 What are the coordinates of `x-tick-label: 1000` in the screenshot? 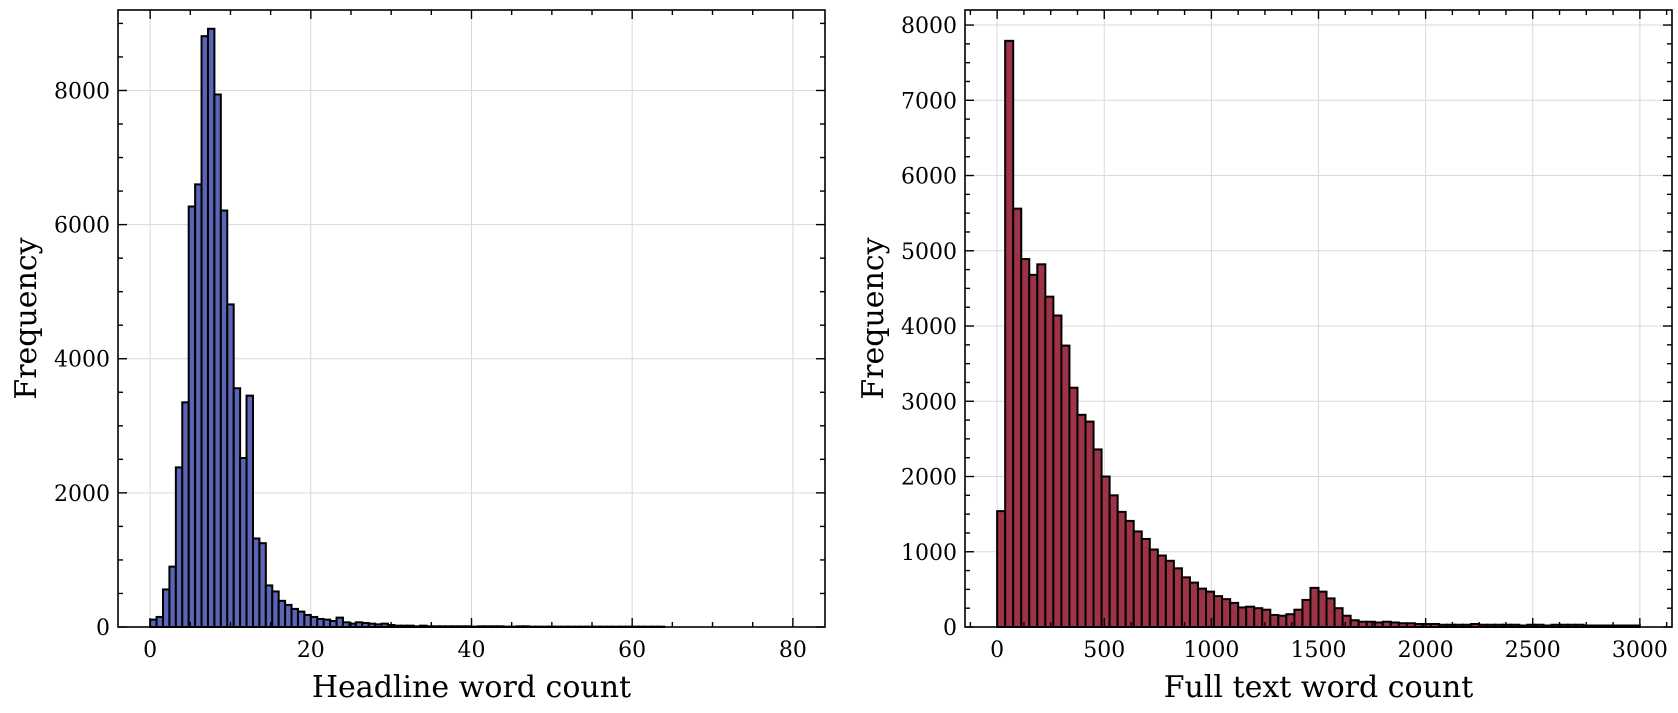 It's located at (1211, 650).